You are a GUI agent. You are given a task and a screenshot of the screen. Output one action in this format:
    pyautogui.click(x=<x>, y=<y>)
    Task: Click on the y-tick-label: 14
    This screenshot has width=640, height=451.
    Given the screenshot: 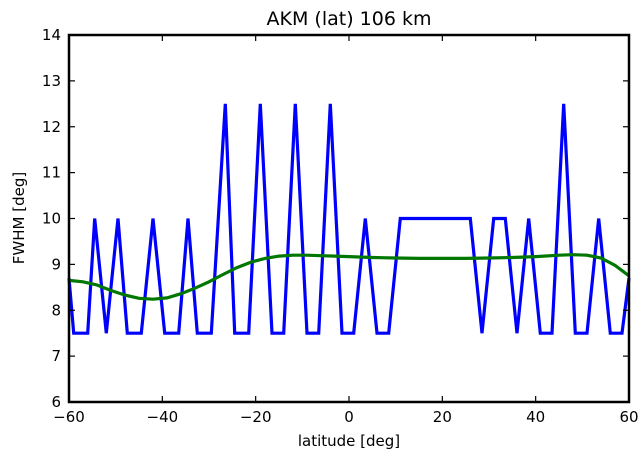 What is the action you would take?
    pyautogui.click(x=51, y=35)
    